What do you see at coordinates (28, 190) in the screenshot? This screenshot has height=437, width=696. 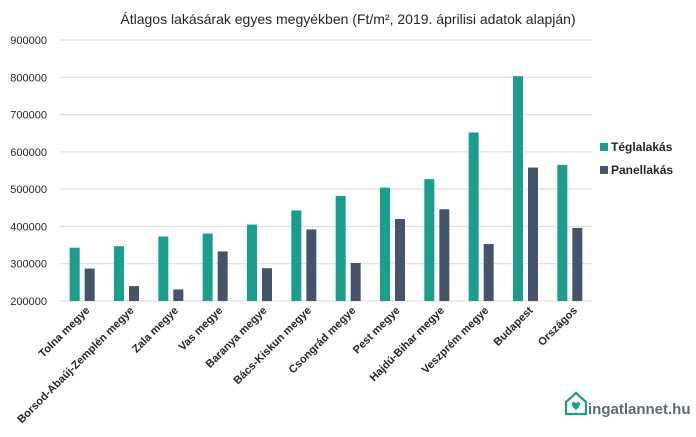 I see `y-tick-label: 500000` at bounding box center [28, 190].